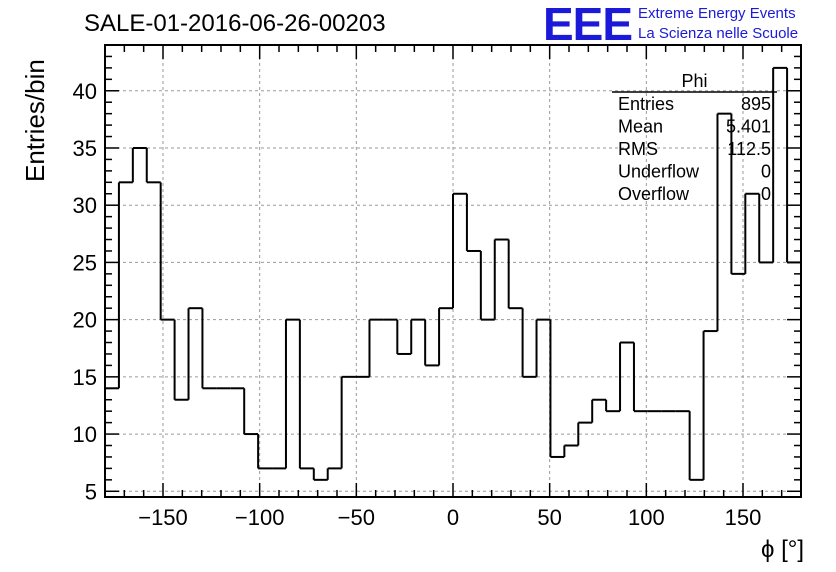 This screenshot has width=836, height=572. I want to click on stats-value: 112.5, so click(749, 149).